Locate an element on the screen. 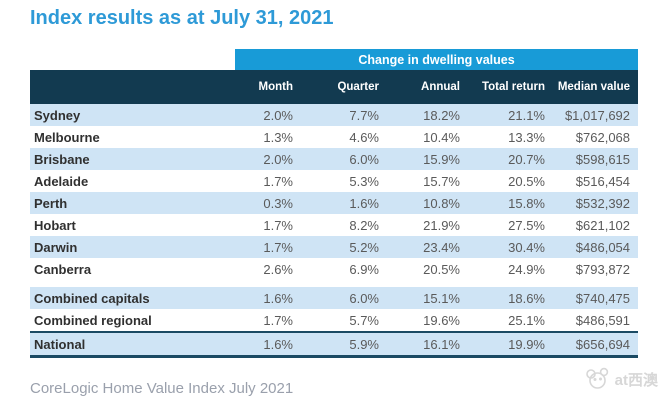 This screenshot has width=668, height=409. row-value: 30.4% is located at coordinates (502, 247).